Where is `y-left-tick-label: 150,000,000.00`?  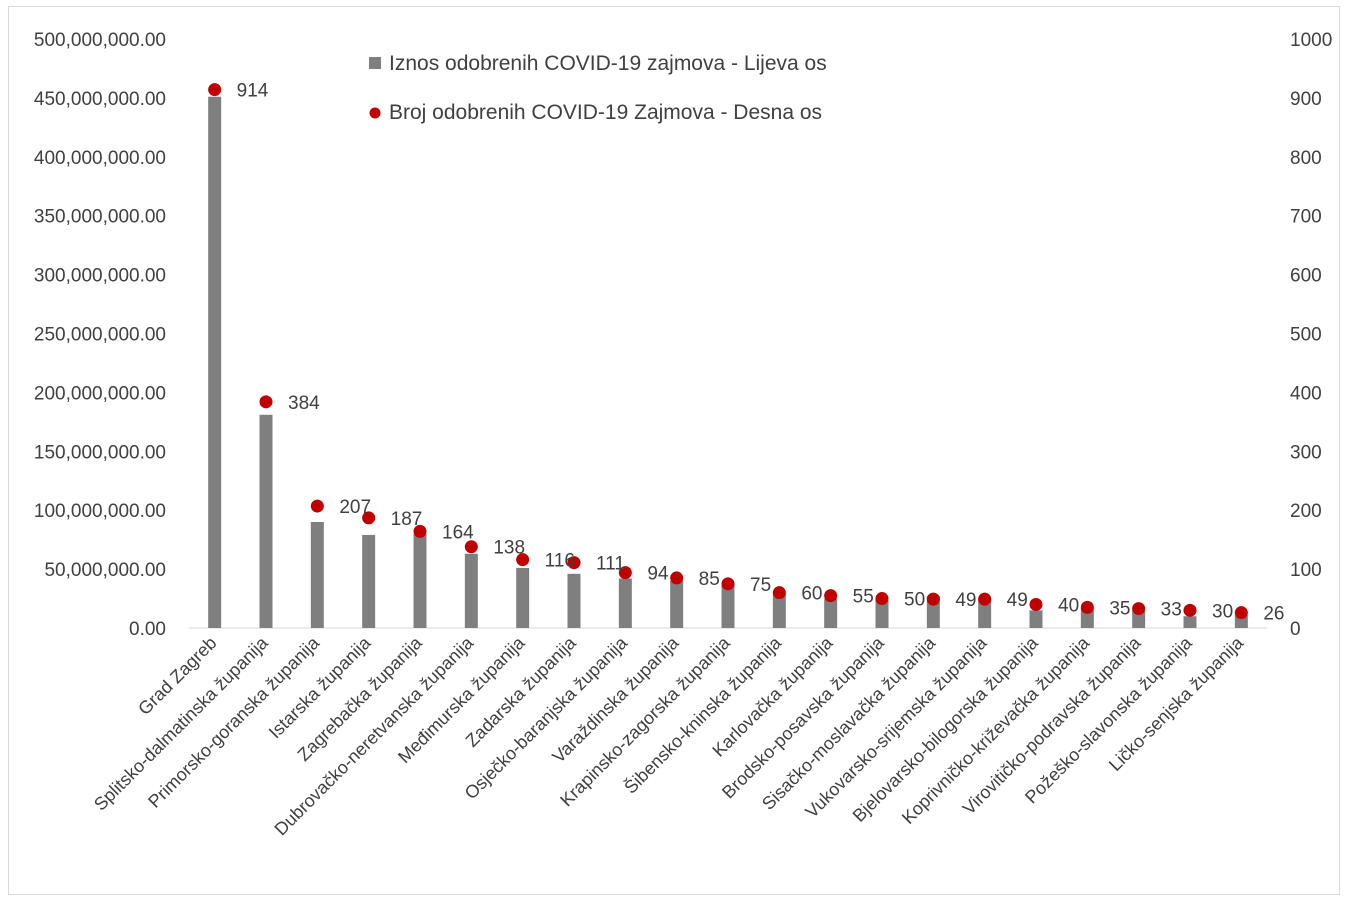 y-left-tick-label: 150,000,000.00 is located at coordinates (100, 452).